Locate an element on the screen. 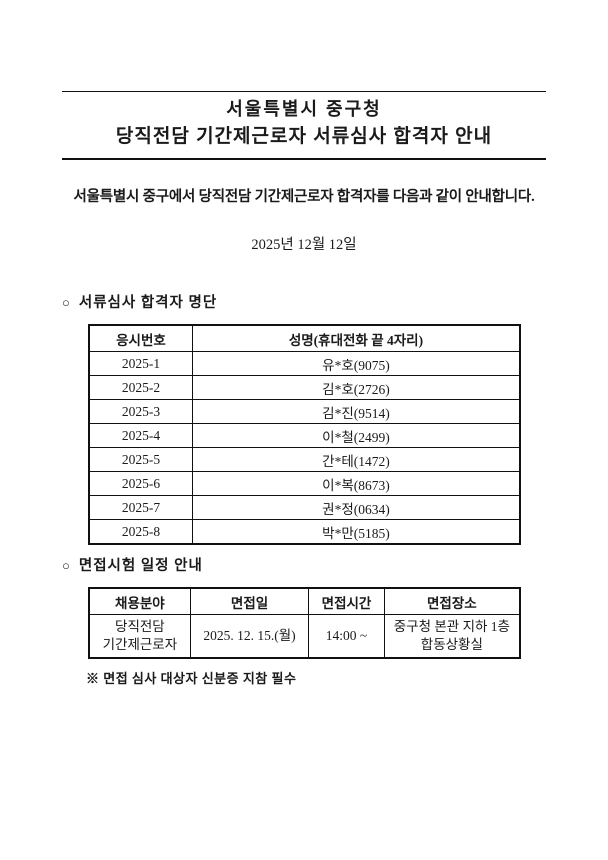 The height and width of the screenshot is (860, 608). applicant-table-row: 2025-3 김*진(9514) is located at coordinates (304, 411).